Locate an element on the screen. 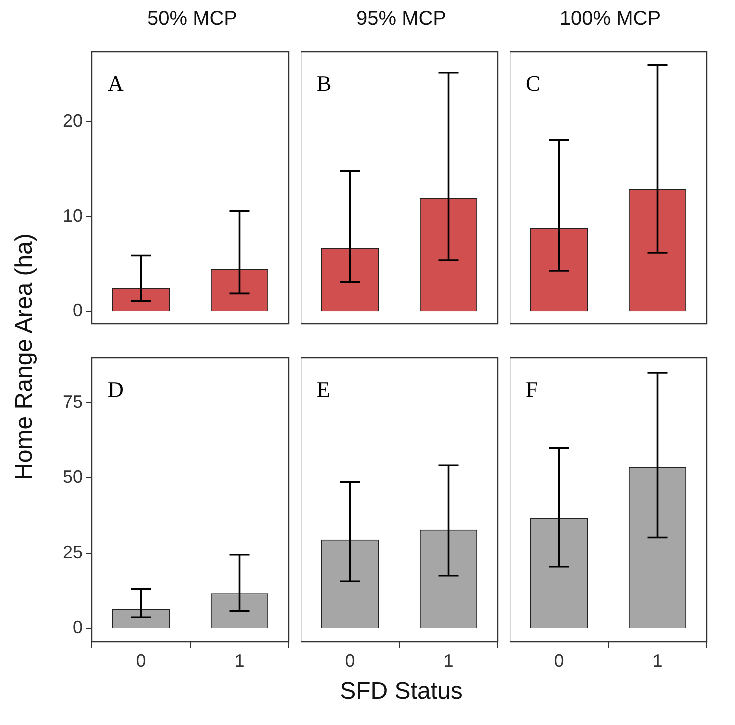 The width and height of the screenshot is (735, 725). y-tick-label: 20 is located at coordinates (72, 121).